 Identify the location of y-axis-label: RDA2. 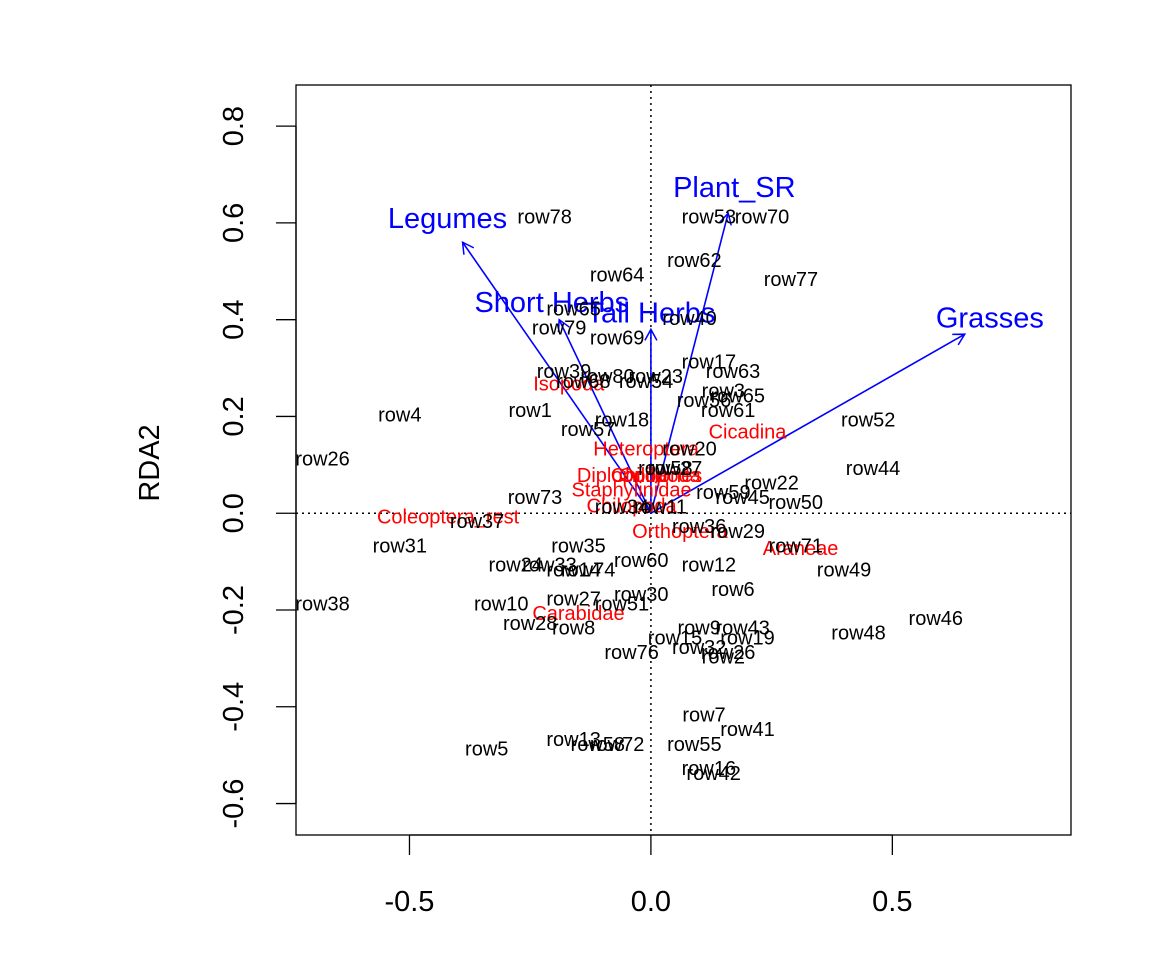
(150, 462).